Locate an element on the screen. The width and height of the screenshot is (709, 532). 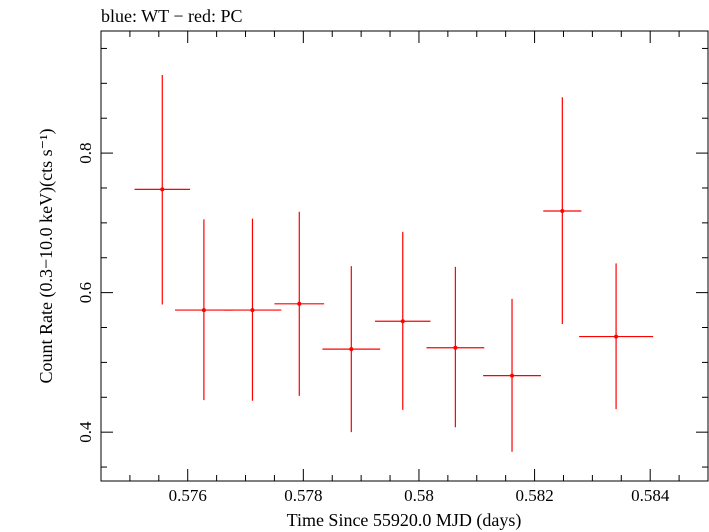
y-tick-label-1: 0.6 is located at coordinates (85, 292).